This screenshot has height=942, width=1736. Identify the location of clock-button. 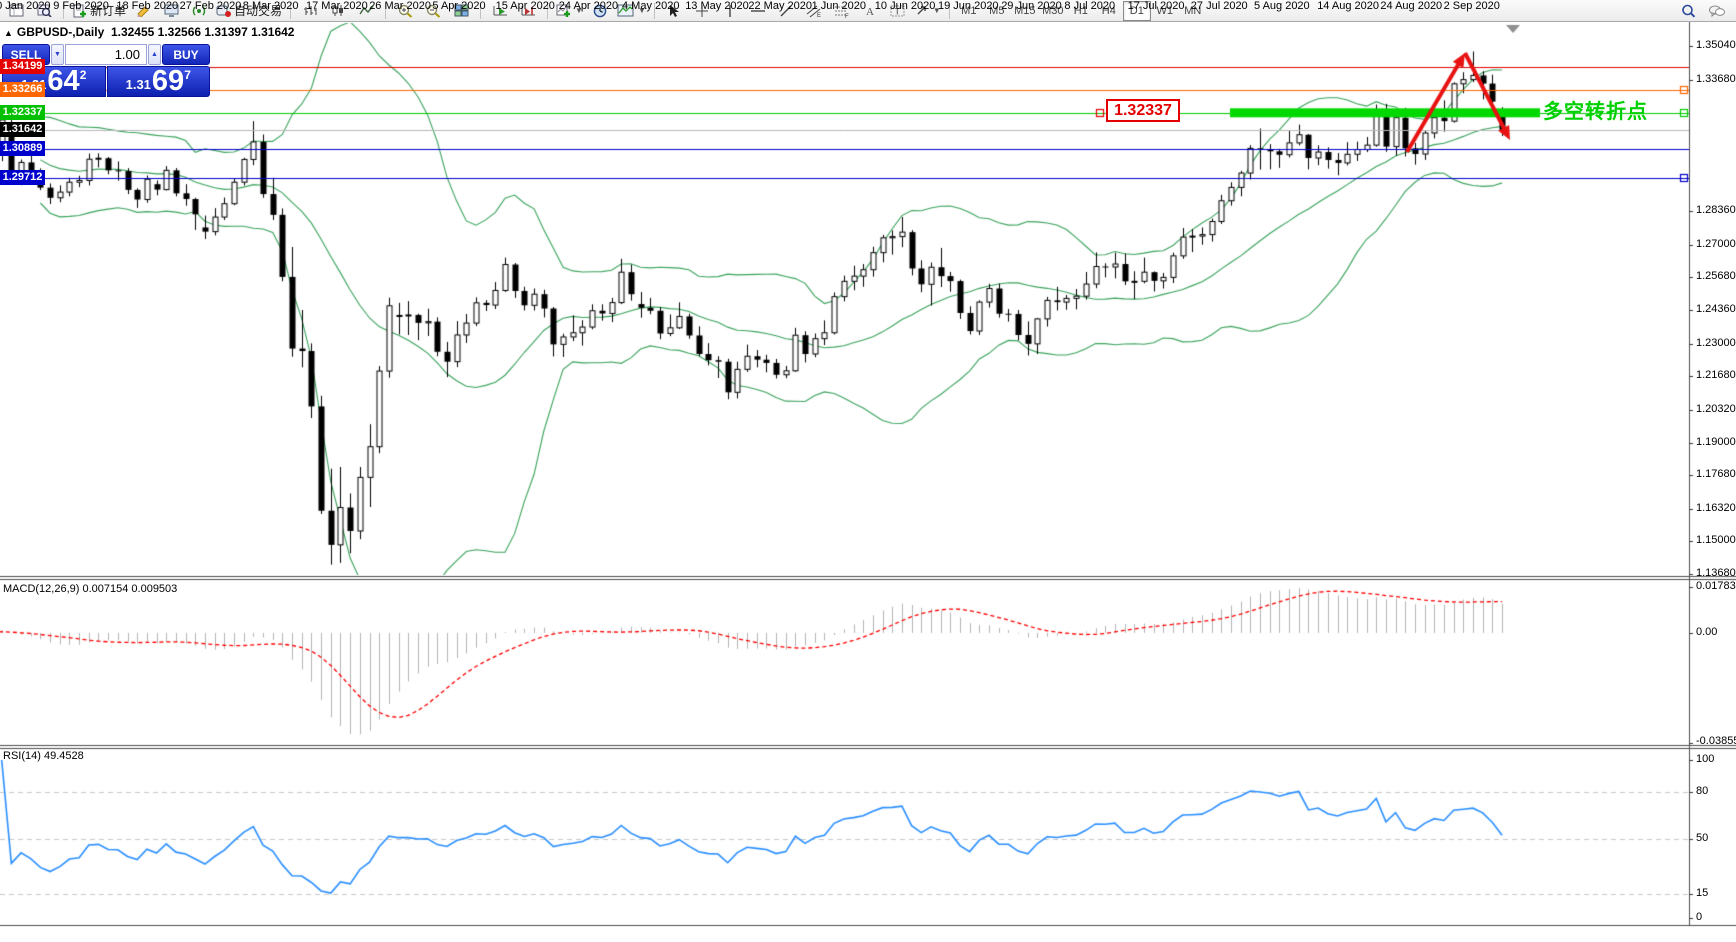
(600, 11).